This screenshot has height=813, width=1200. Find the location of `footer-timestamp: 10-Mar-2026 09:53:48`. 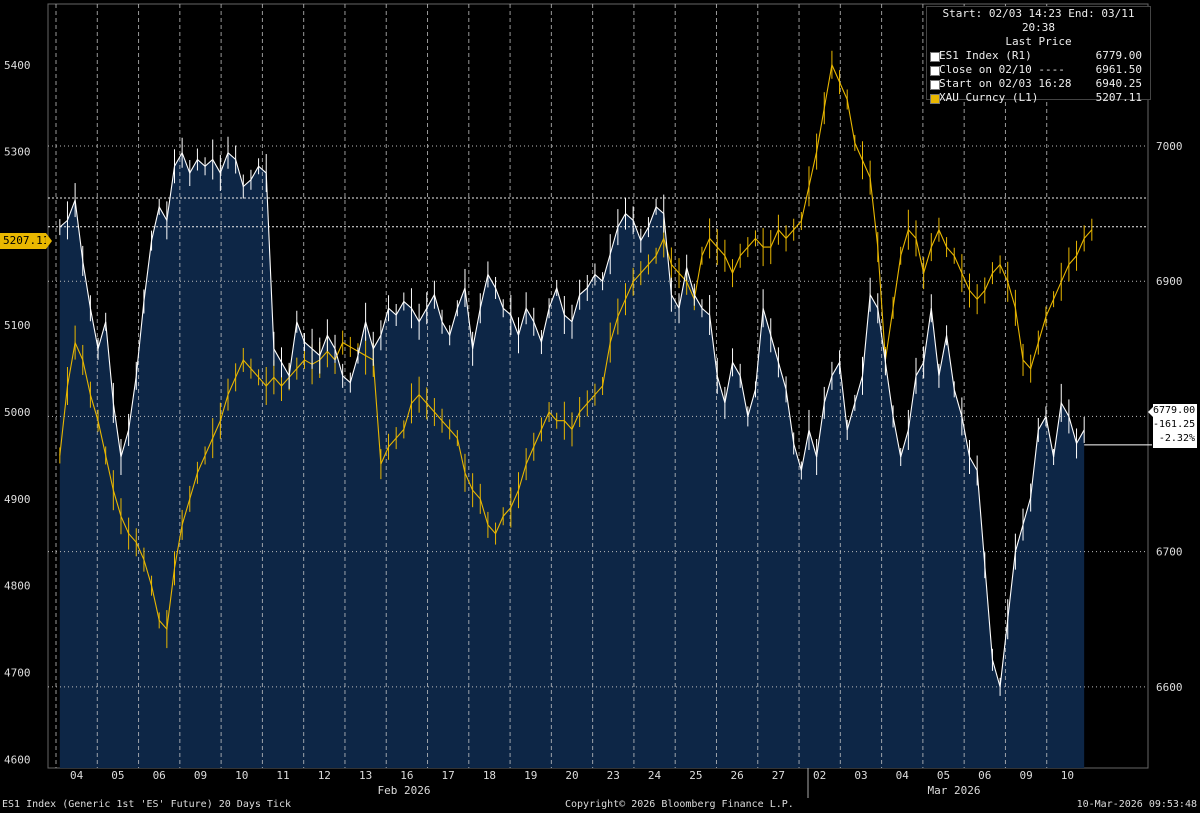

footer-timestamp: 10-Mar-2026 09:53:48 is located at coordinates (1136, 804).